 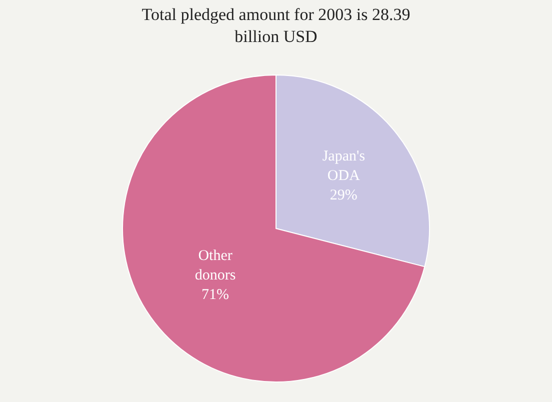 What do you see at coordinates (216, 295) in the screenshot?
I see `data-label: 71%` at bounding box center [216, 295].